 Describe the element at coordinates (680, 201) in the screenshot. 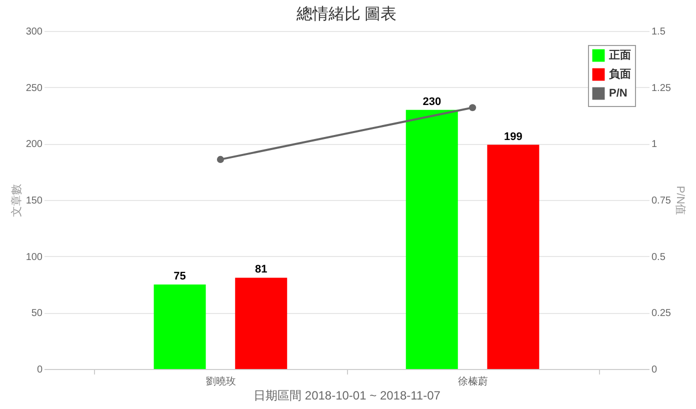

I see `y2-axis-title: P/N值` at that location.